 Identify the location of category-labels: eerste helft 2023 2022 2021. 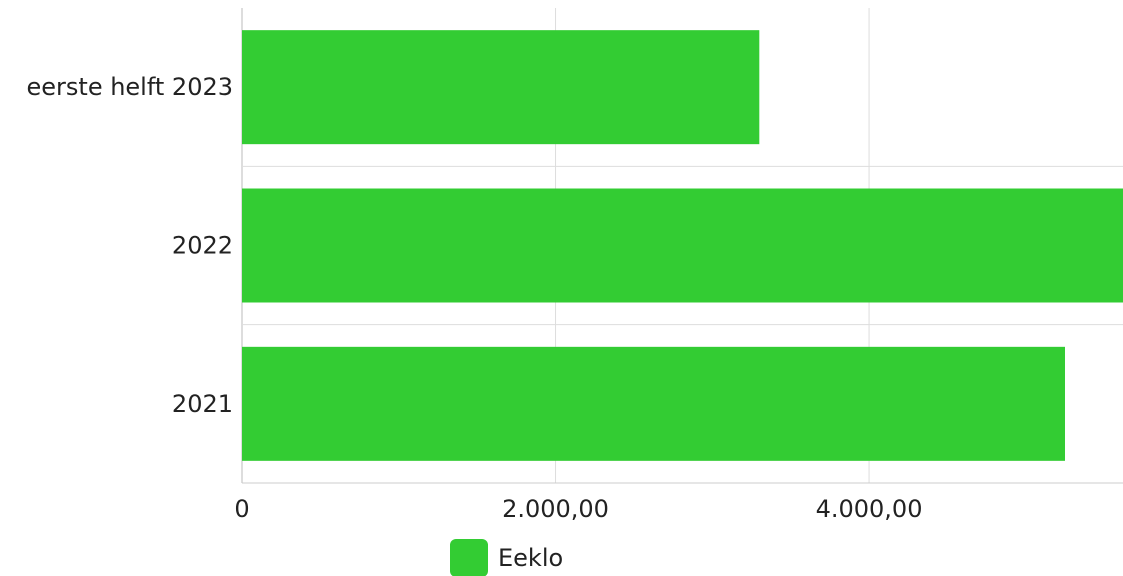
(130, 245).